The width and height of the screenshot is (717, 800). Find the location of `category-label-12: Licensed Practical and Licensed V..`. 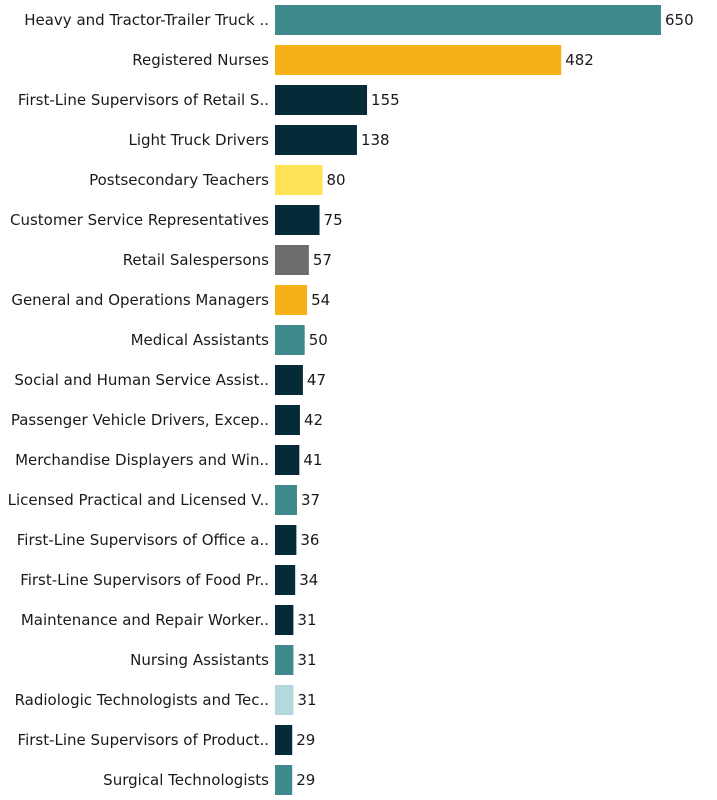

category-label-12: Licensed Practical and Licensed V.. is located at coordinates (138, 500).